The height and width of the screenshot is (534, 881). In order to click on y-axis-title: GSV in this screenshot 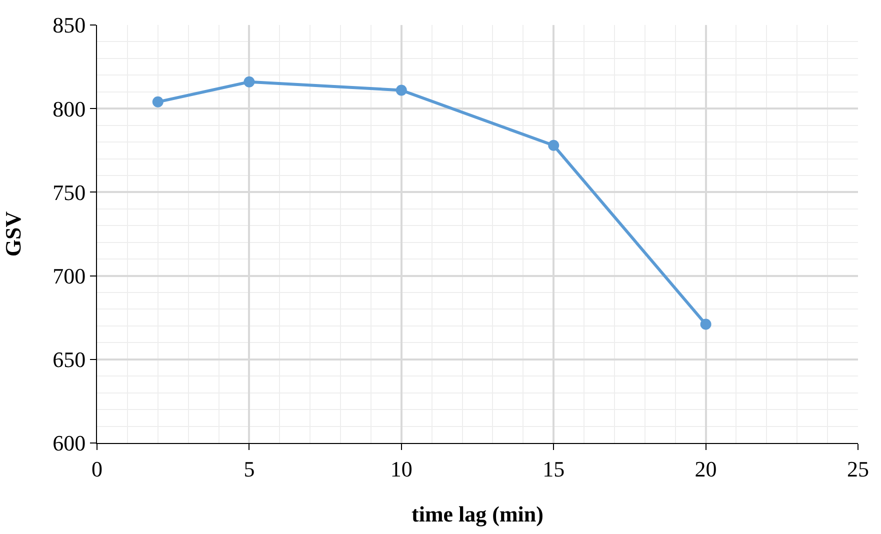, I will do `click(13, 234)`.